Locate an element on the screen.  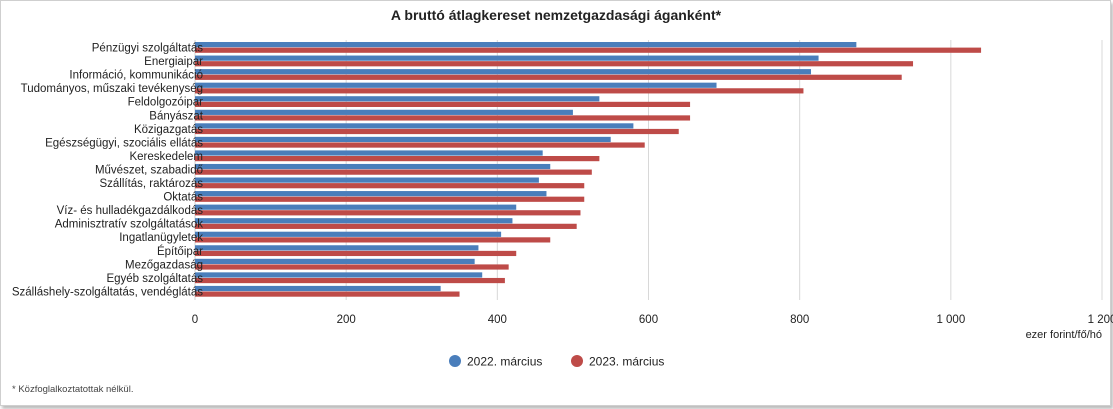
category-label: Oktatás is located at coordinates (183, 198).